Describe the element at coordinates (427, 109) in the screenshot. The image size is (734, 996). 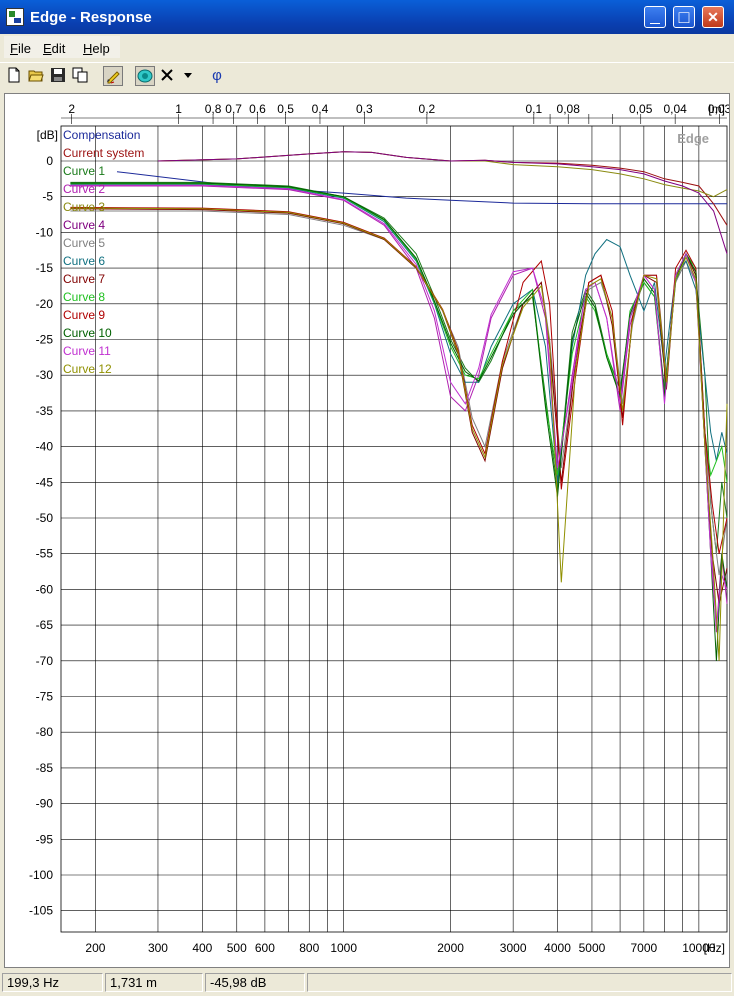
I see `top-tick-label: 0,2` at that location.